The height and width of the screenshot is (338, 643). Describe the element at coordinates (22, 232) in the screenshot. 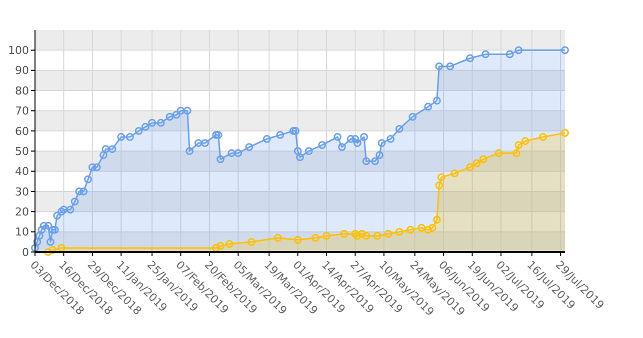

I see `y-tick-label: 10` at that location.